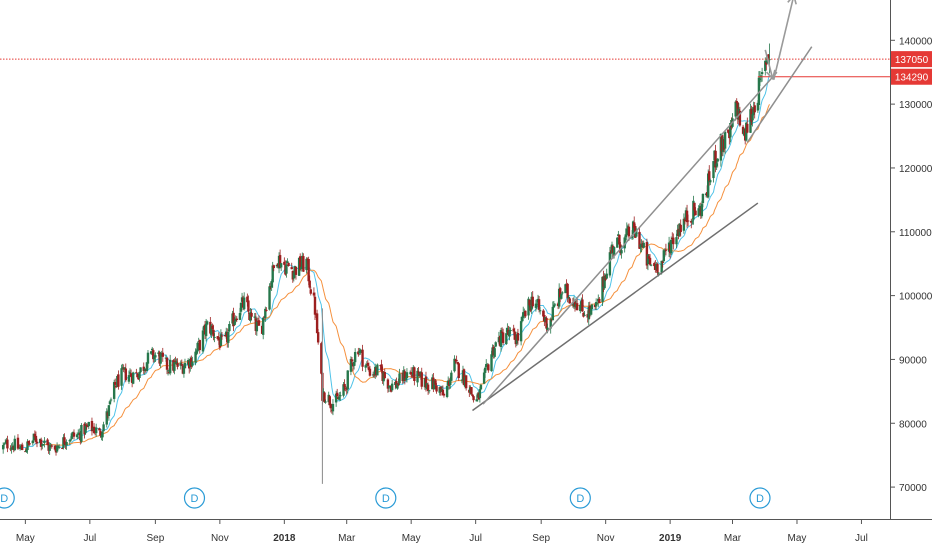  Describe the element at coordinates (915, 41) in the screenshot. I see `y-axis-tick-label: 140000` at that location.